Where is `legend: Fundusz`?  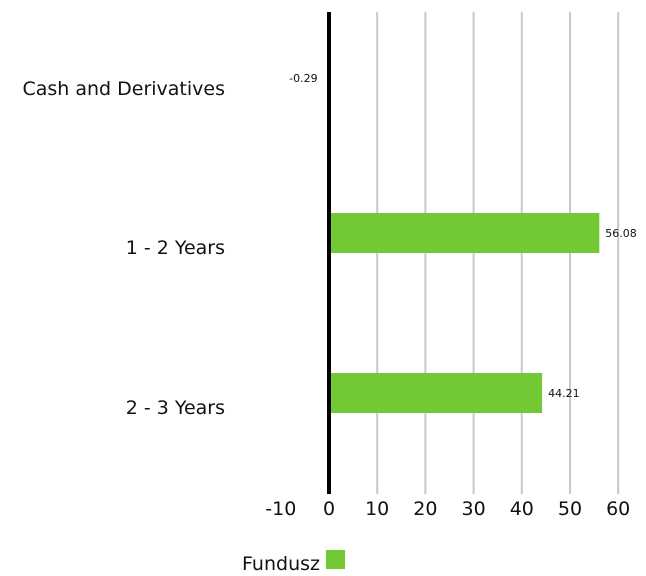
legend: Fundusz is located at coordinates (293, 562).